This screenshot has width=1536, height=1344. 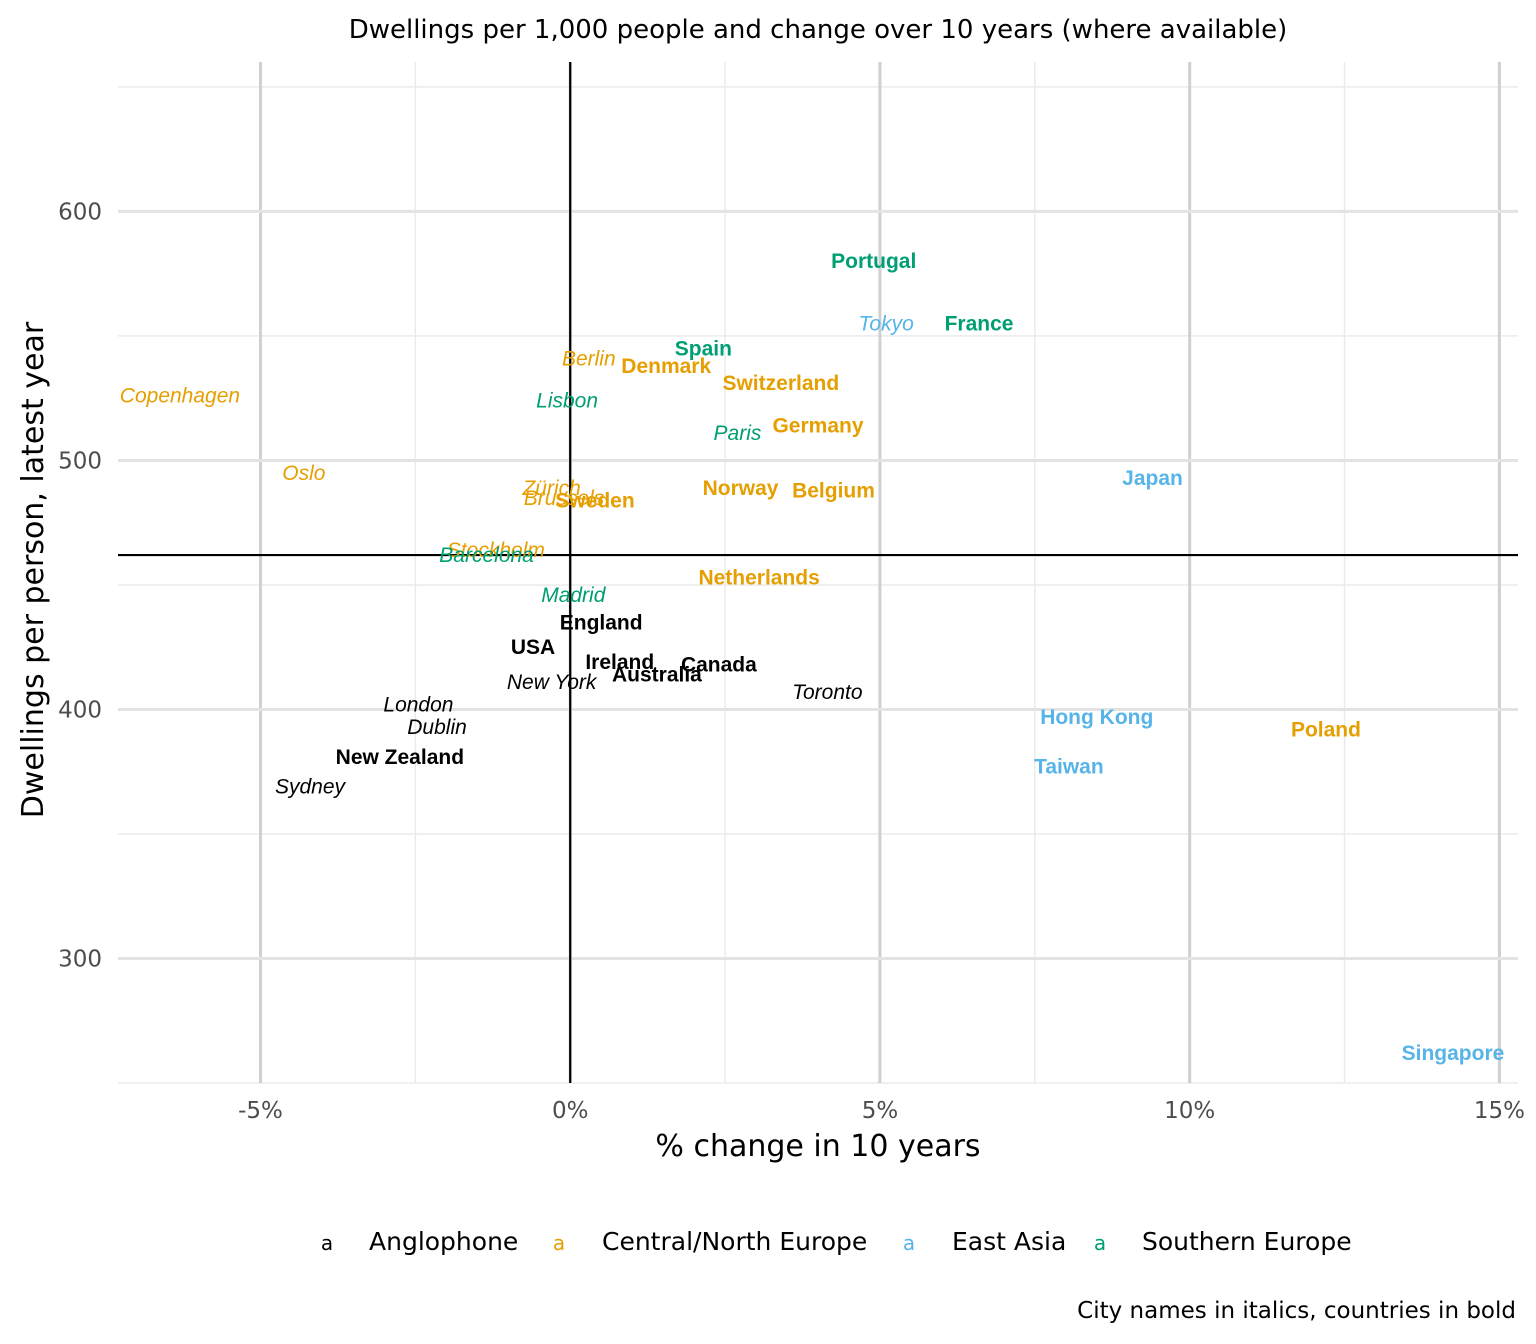 I want to click on x-axis-title: % change in 10 years, so click(x=817, y=1146).